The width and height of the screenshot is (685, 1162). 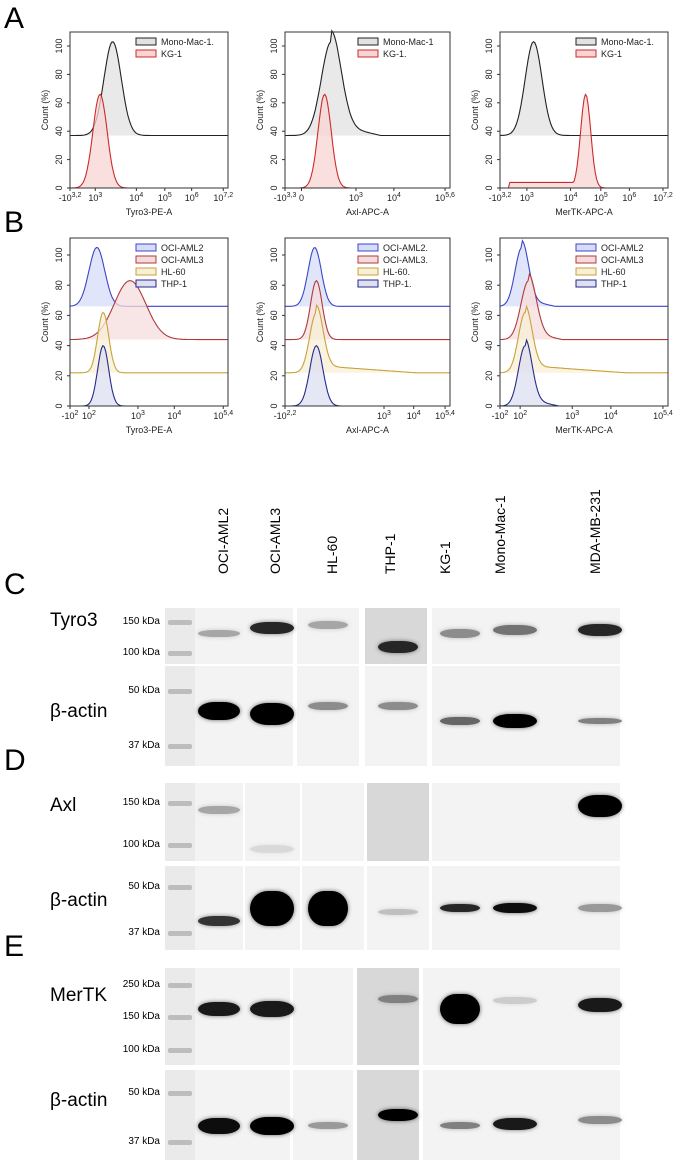 I want to click on x-axis-label: Axl-APC-A, so click(x=367, y=430).